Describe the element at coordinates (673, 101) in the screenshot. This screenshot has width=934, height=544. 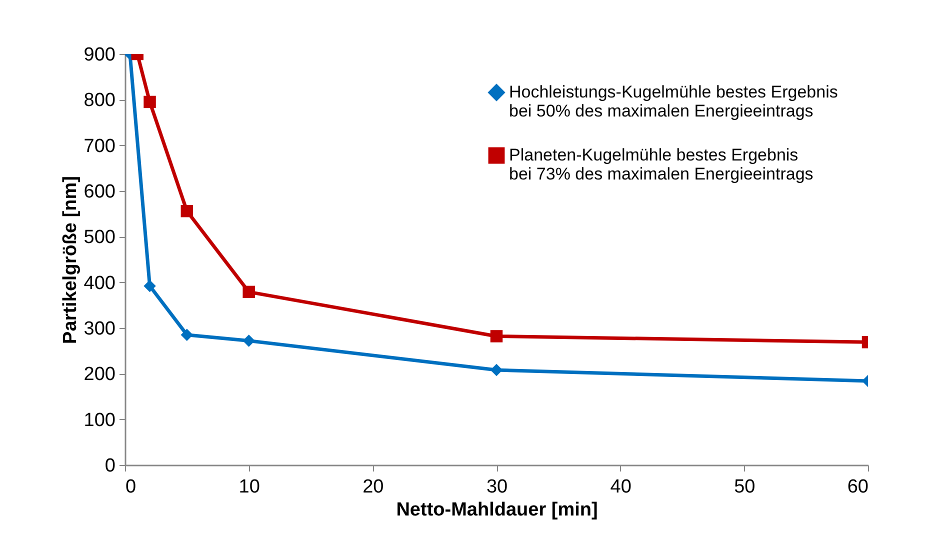
I see `legend-label: Hochleistungs-Kugelmühle bestes Ergebnis bei 50% des maximalen Energieeintrags` at that location.